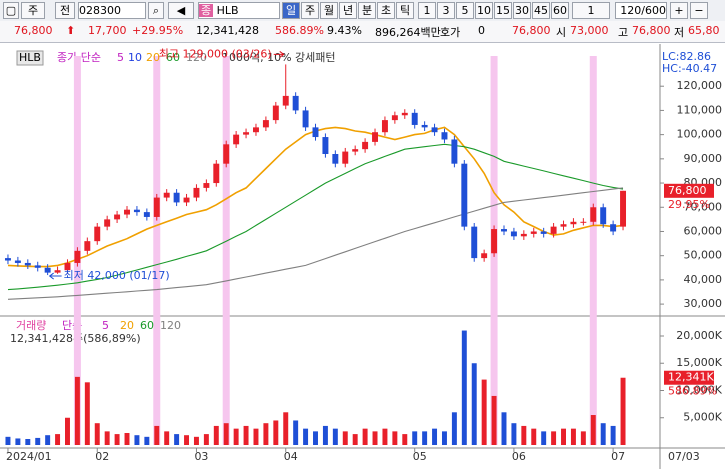 The image size is (725, 469). I want to click on indicator: 1000억, 10% 강세패턴, so click(279, 57).